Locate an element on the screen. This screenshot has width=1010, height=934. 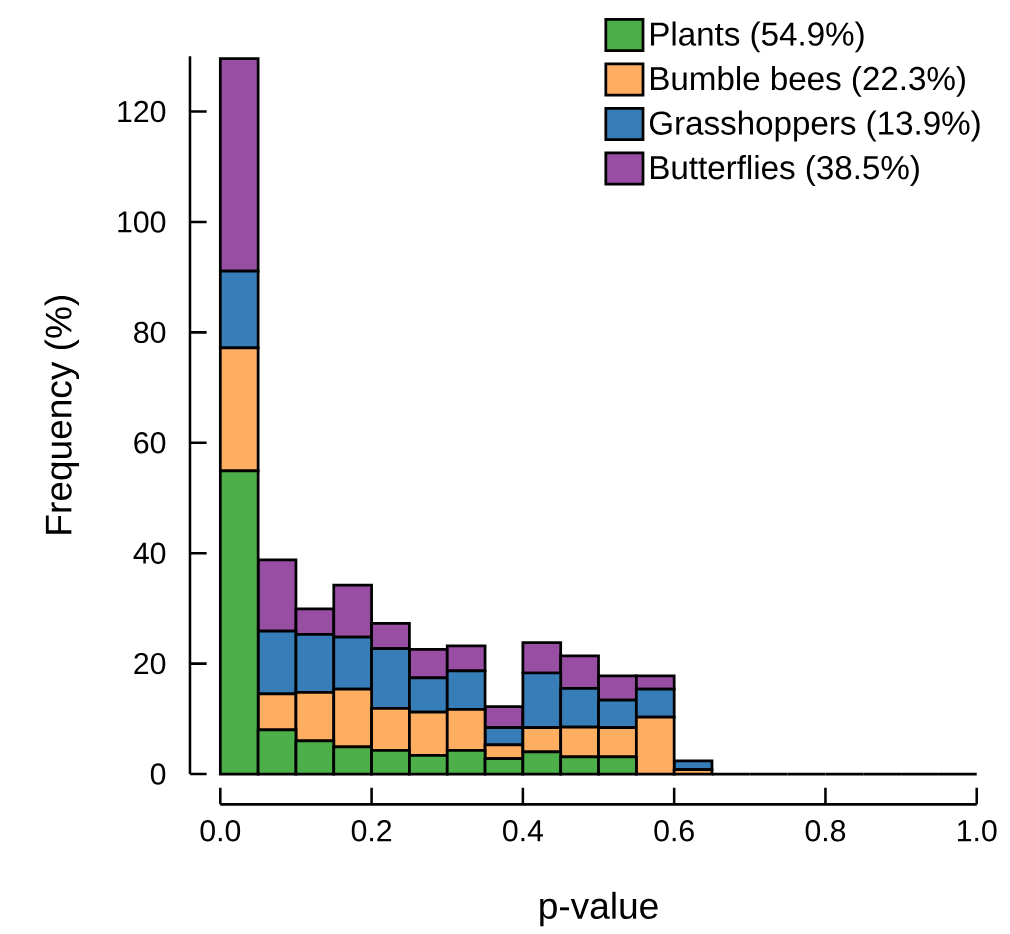
y-tick-label: 40 is located at coordinates (149, 553).